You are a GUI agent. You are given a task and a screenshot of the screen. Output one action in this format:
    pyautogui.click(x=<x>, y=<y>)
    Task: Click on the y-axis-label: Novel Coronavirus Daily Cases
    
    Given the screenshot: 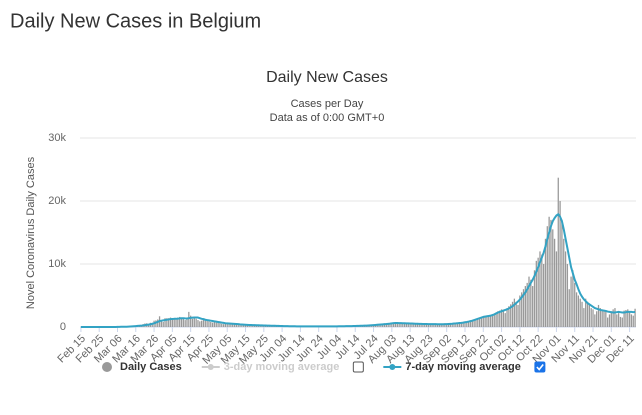 What is the action you would take?
    pyautogui.click(x=31, y=232)
    